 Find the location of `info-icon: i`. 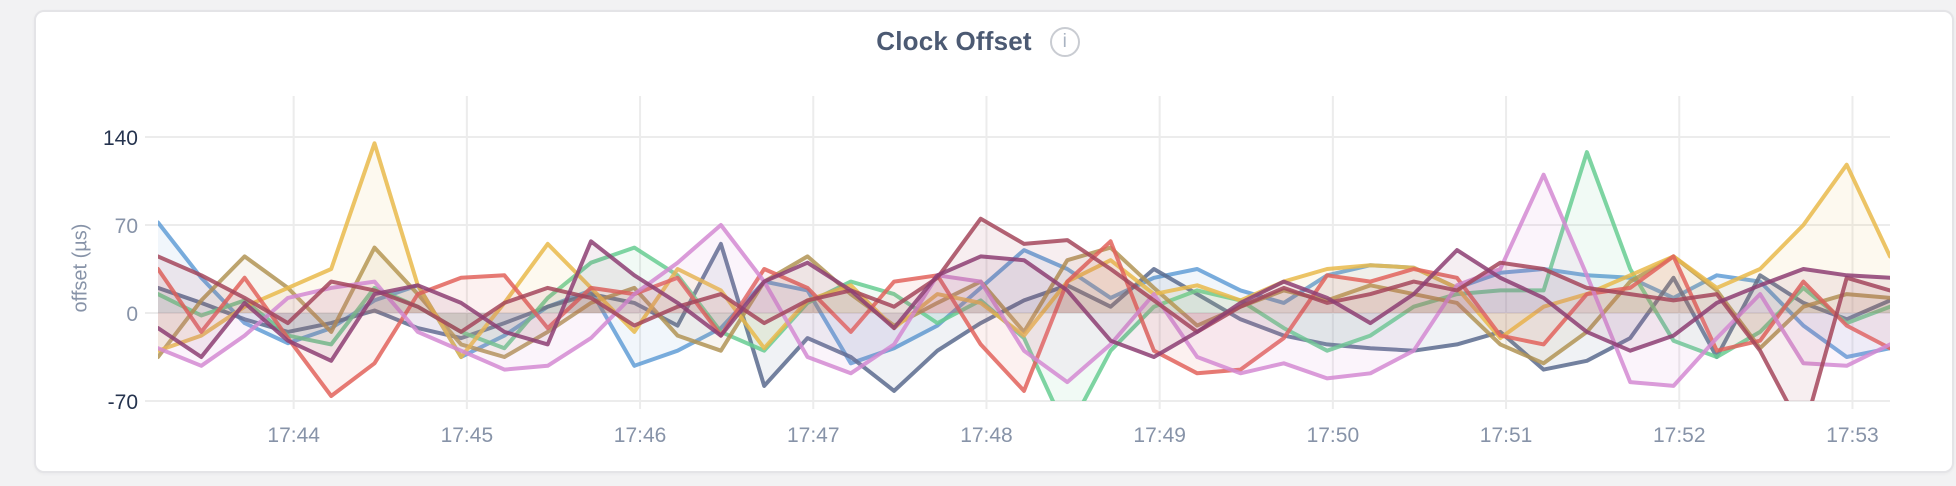

info-icon: i is located at coordinates (1064, 41).